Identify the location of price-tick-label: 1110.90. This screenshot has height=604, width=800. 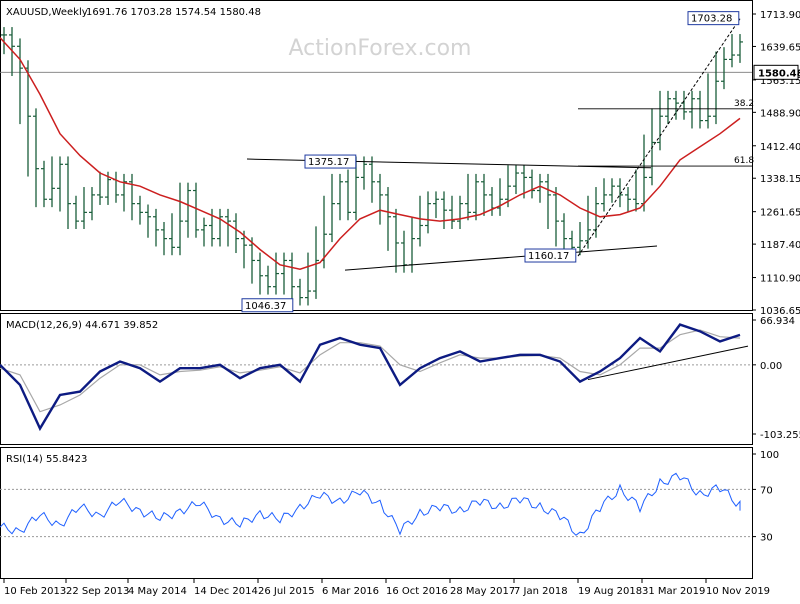
(780, 279).